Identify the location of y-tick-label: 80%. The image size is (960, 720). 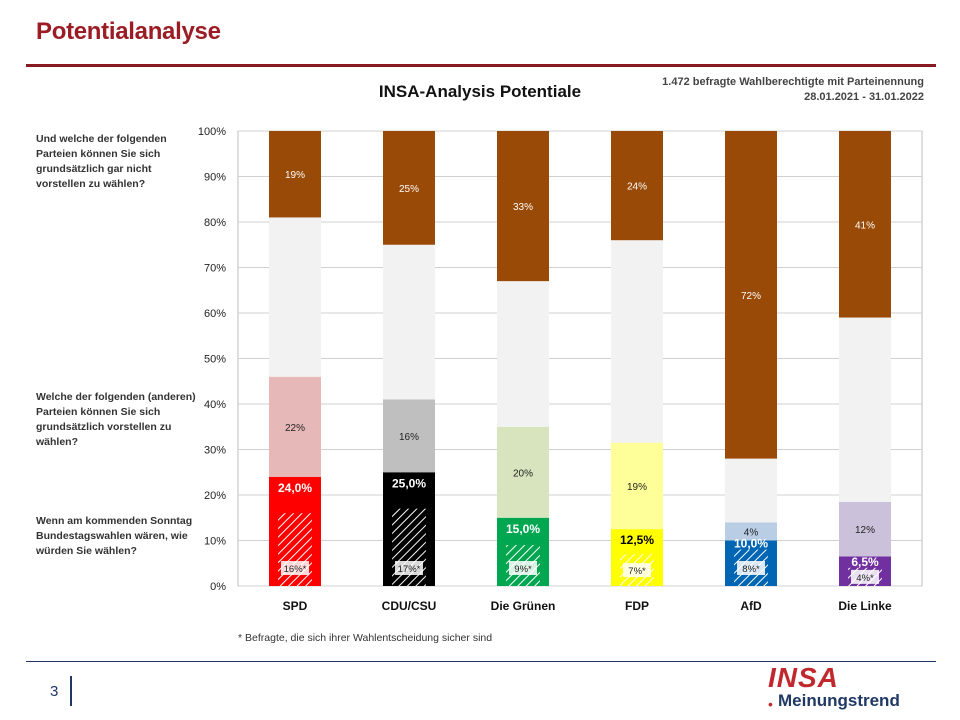
(215, 223).